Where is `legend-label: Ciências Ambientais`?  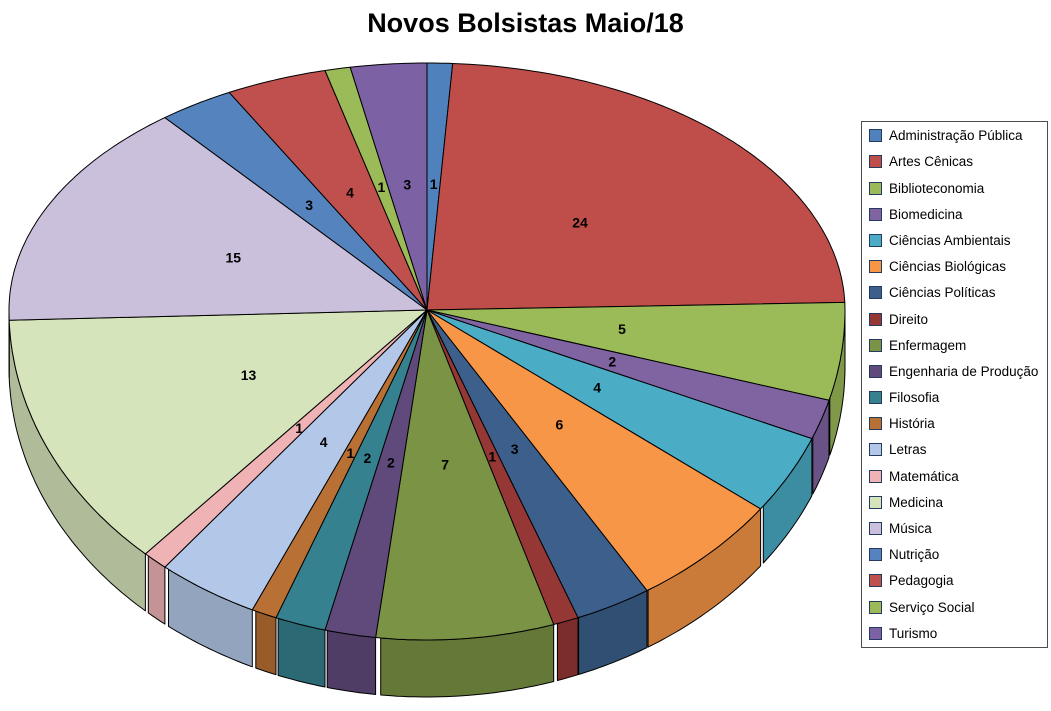 legend-label: Ciências Ambientais is located at coordinates (950, 240).